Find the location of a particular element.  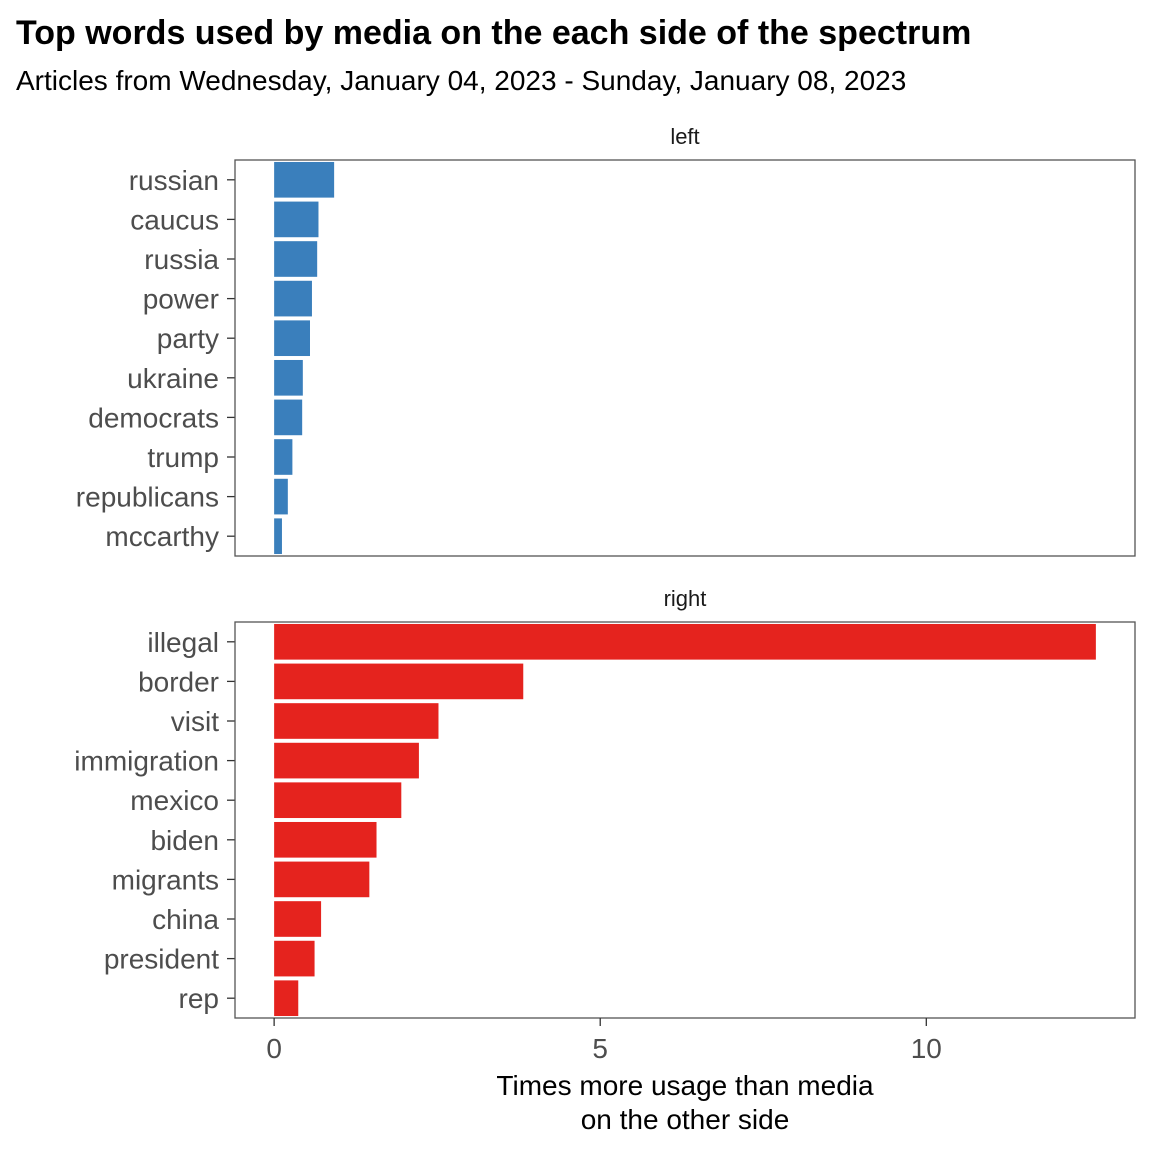

x-tick-label: 10 is located at coordinates (926, 1048).